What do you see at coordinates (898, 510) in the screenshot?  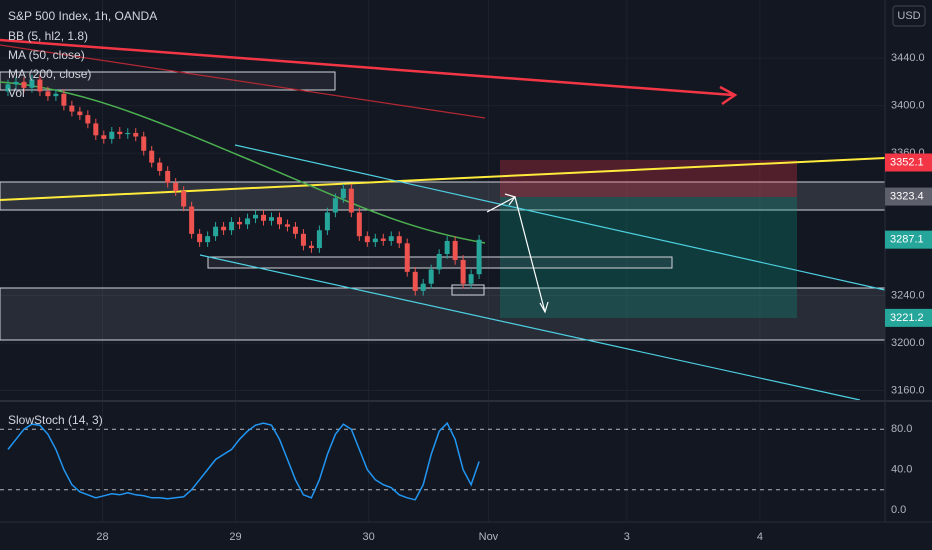 I see `y-tick-label: 0.0` at bounding box center [898, 510].